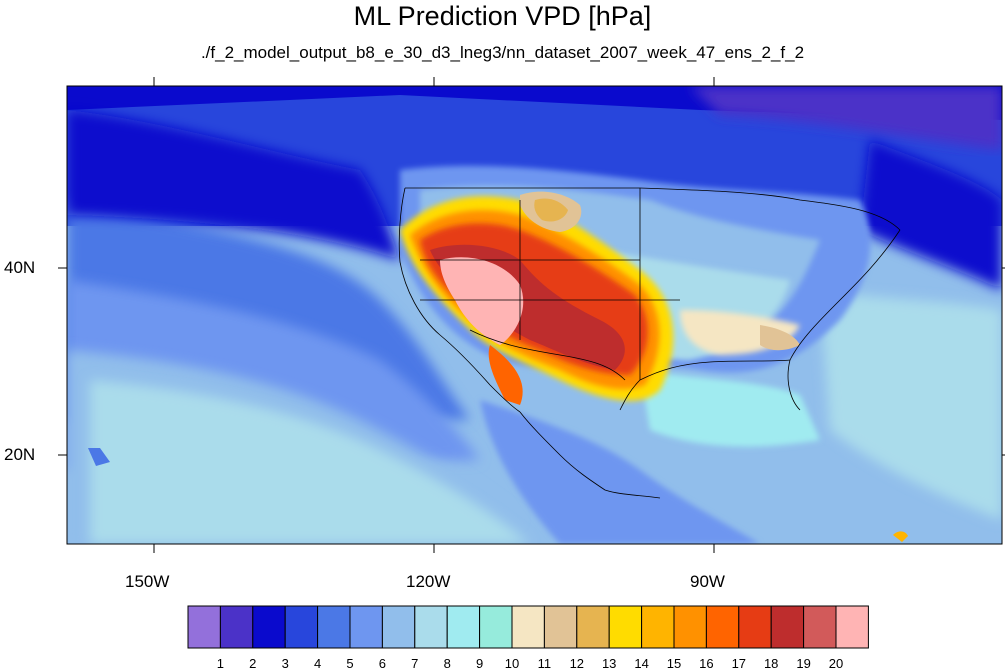 The image size is (1005, 672). I want to click on colorbar-tick-label: 17, so click(739, 663).